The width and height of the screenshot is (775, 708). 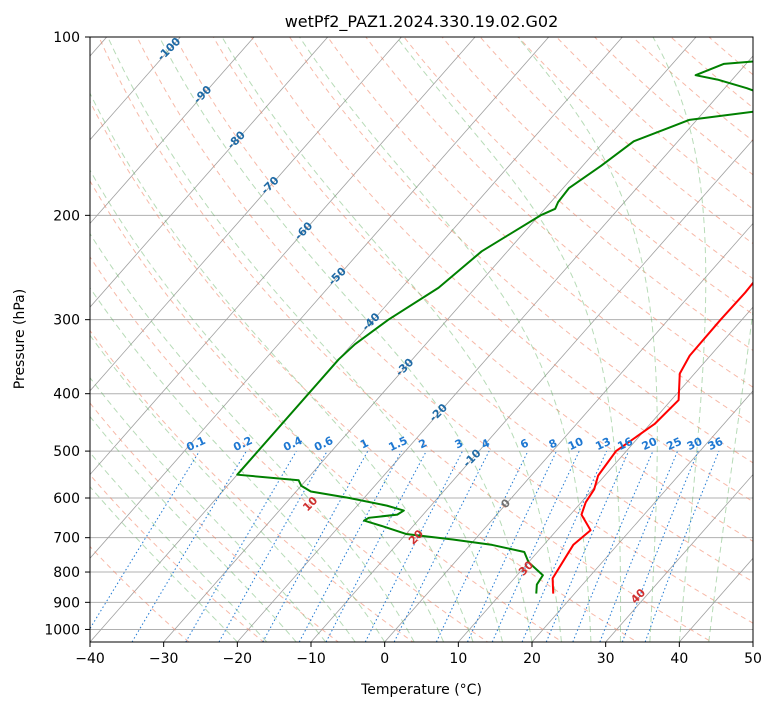 What do you see at coordinates (169, 49) in the screenshot?
I see `isotherm-label: -100` at bounding box center [169, 49].